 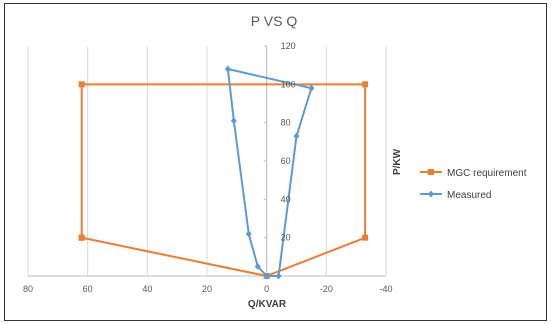 I want to click on legend-item: Measured, so click(x=455, y=195).